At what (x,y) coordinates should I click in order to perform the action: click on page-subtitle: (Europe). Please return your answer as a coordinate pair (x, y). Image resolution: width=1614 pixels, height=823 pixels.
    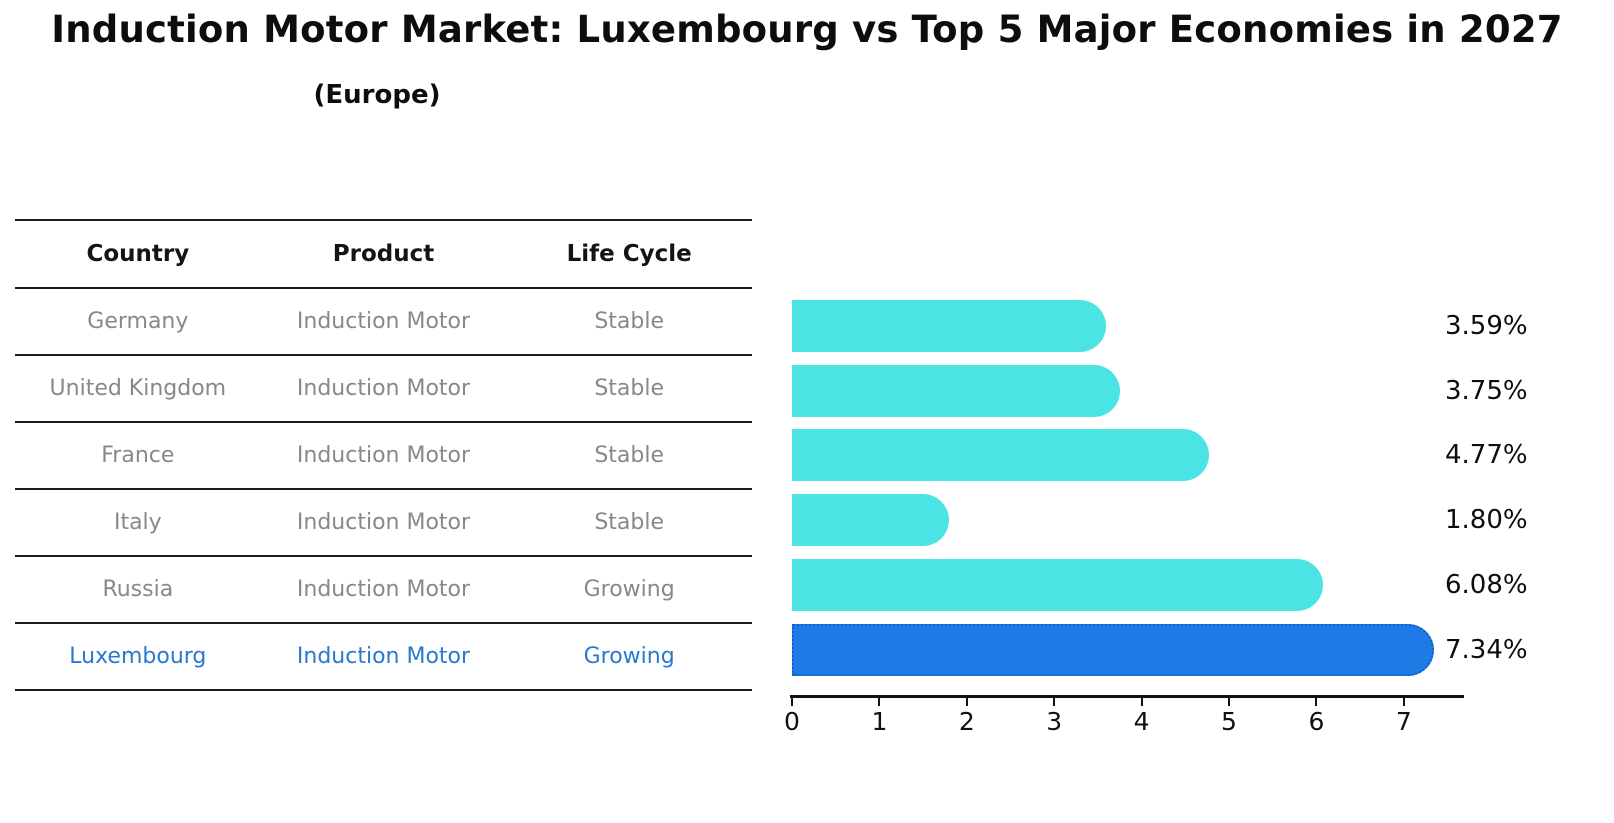
    Looking at the image, I should click on (377, 95).